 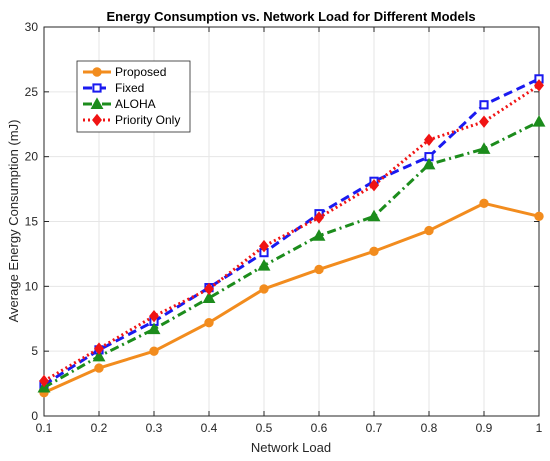 What do you see at coordinates (34, 351) in the screenshot?
I see `y-tick-label: 5` at bounding box center [34, 351].